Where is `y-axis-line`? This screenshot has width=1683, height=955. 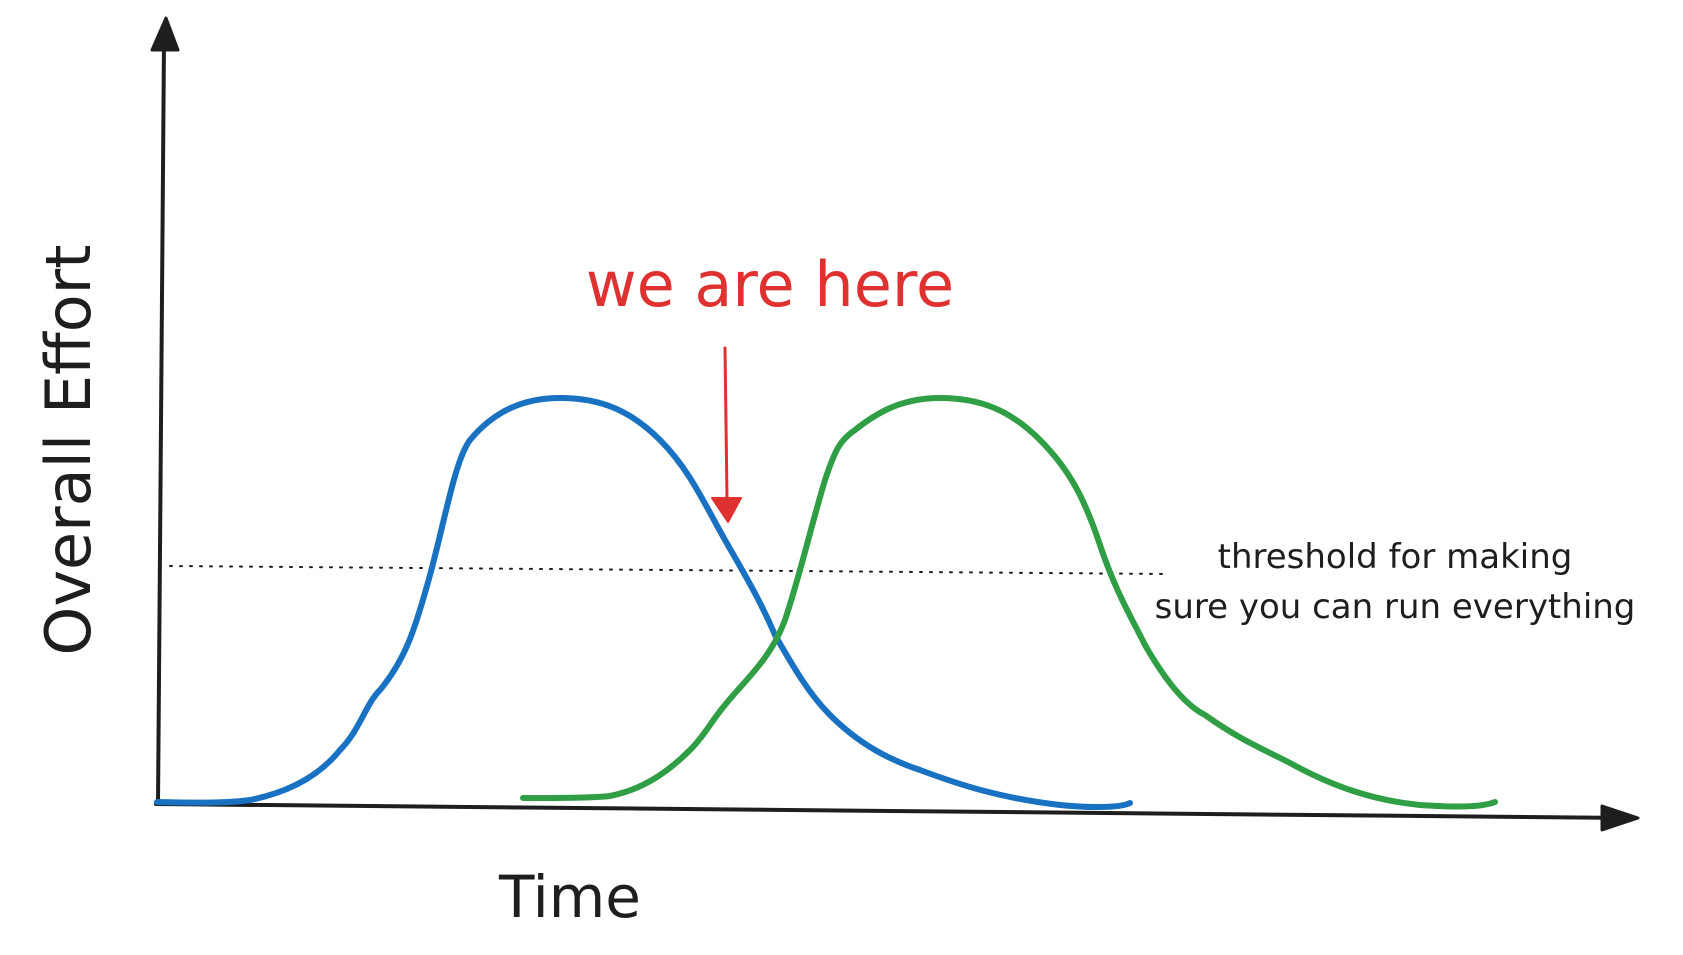
y-axis-line is located at coordinates (161, 423).